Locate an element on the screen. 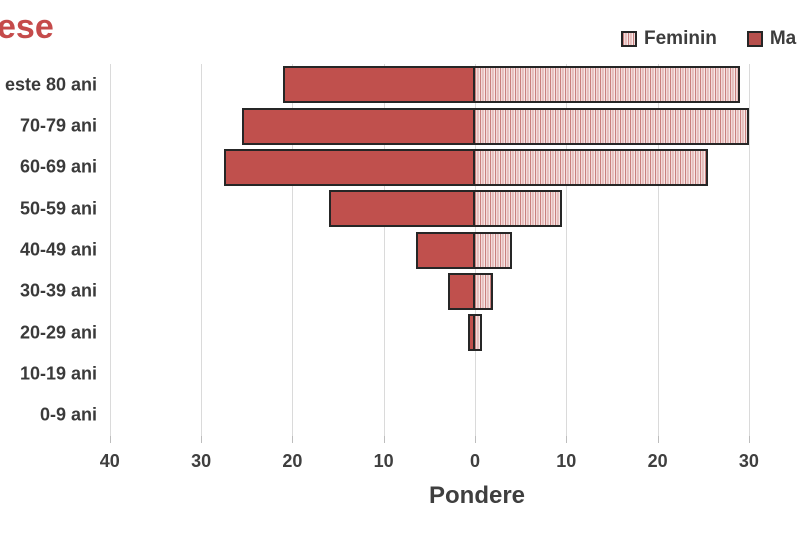 The height and width of the screenshot is (534, 800). chart-title: ese is located at coordinates (27, 27).